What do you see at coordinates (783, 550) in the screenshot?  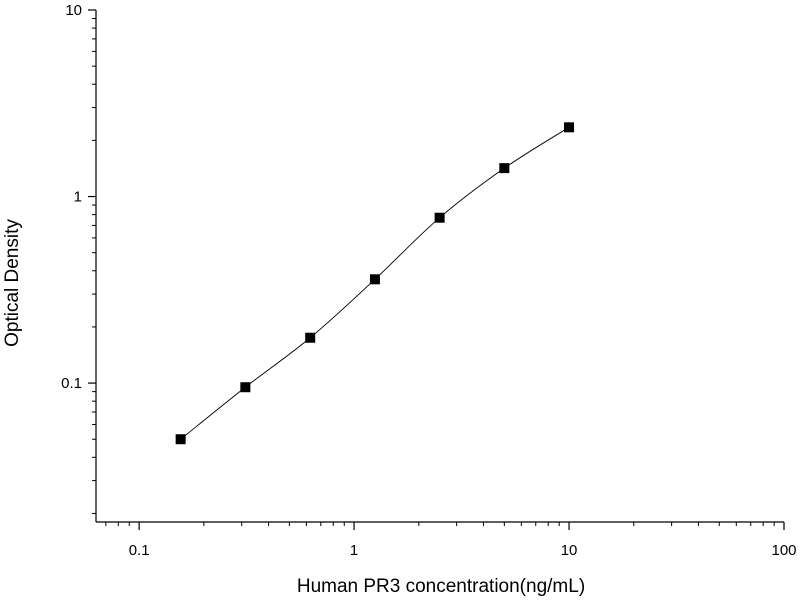 I see `x-tick-label: 100` at bounding box center [783, 550].